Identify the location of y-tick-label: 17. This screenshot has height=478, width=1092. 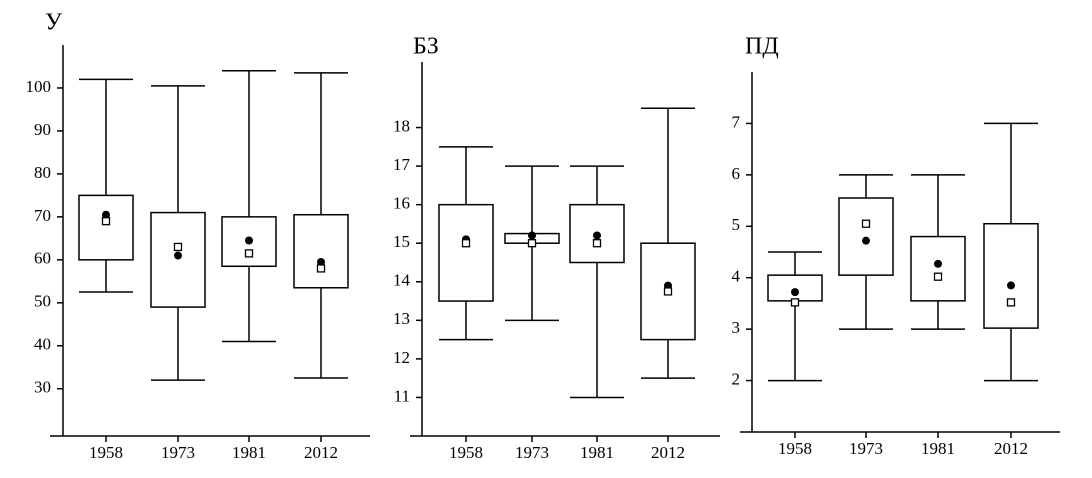
(402, 164).